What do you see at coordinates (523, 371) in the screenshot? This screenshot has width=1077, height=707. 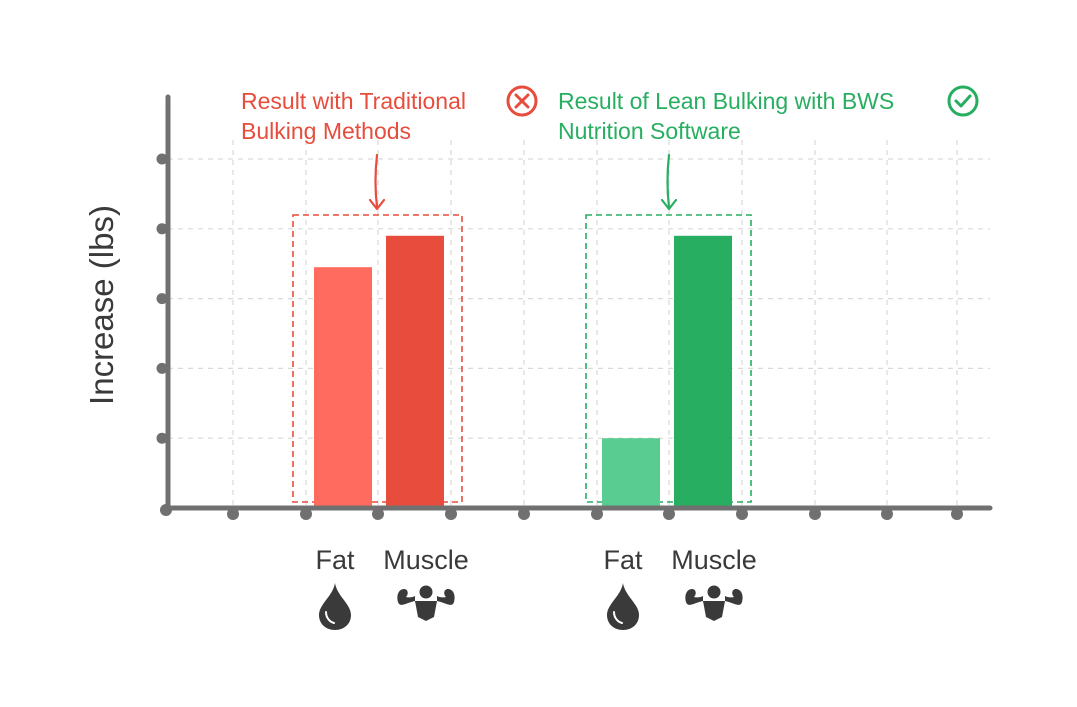 I see `bars` at bounding box center [523, 371].